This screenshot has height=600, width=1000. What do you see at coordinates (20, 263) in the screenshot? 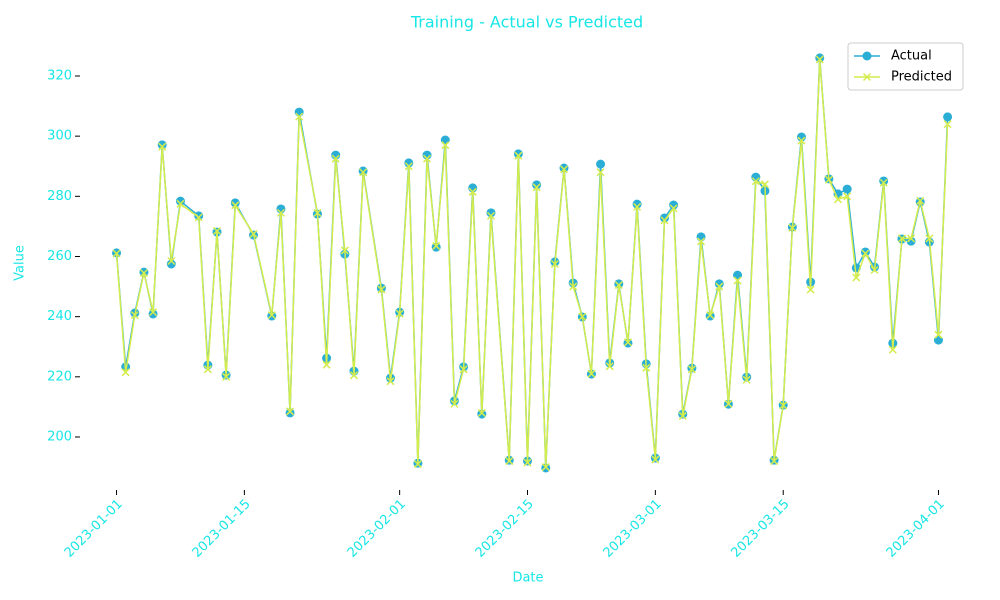
I see `y-axis-label: Value` at bounding box center [20, 263].